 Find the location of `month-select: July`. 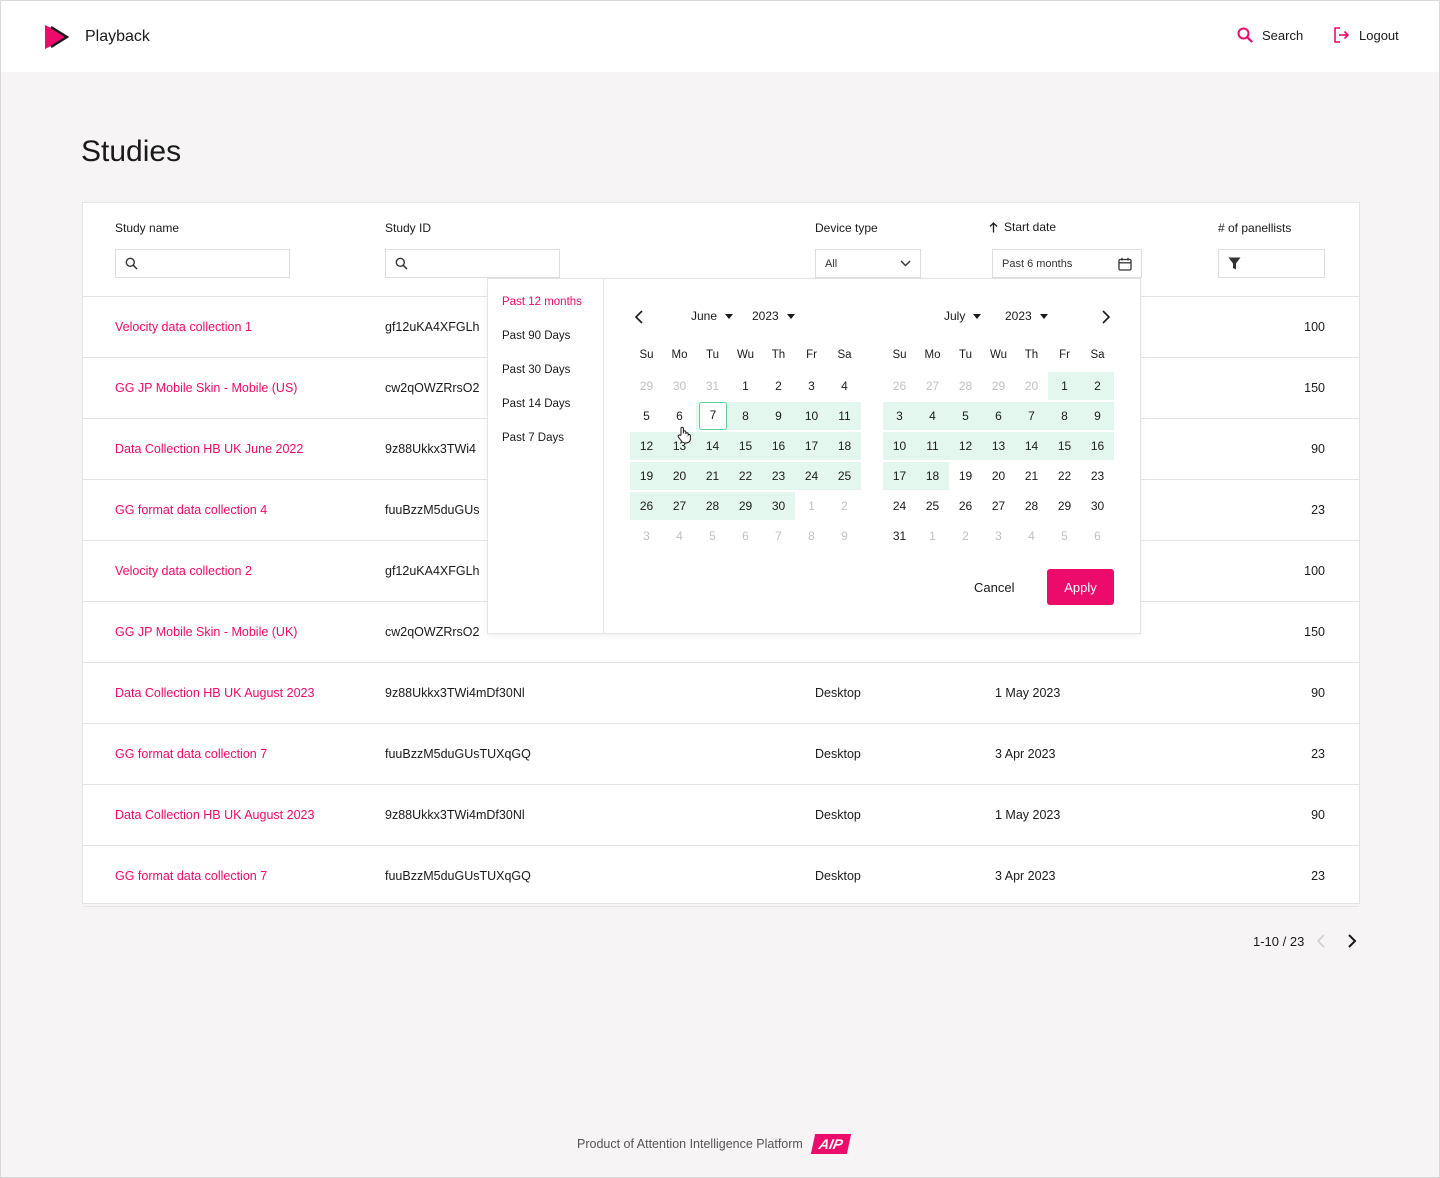

month-select: July is located at coordinates (963, 316).